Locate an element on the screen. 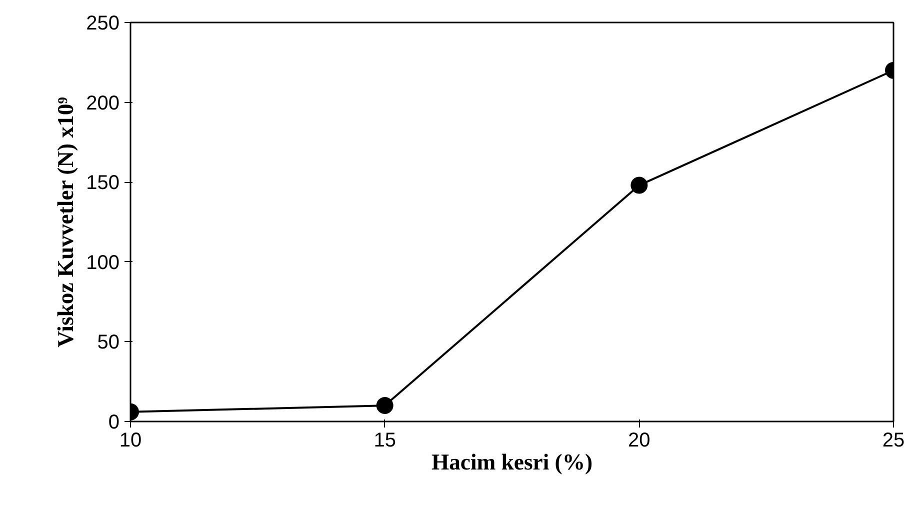  x-axis-title: Hacim kesri (%) is located at coordinates (512, 462).